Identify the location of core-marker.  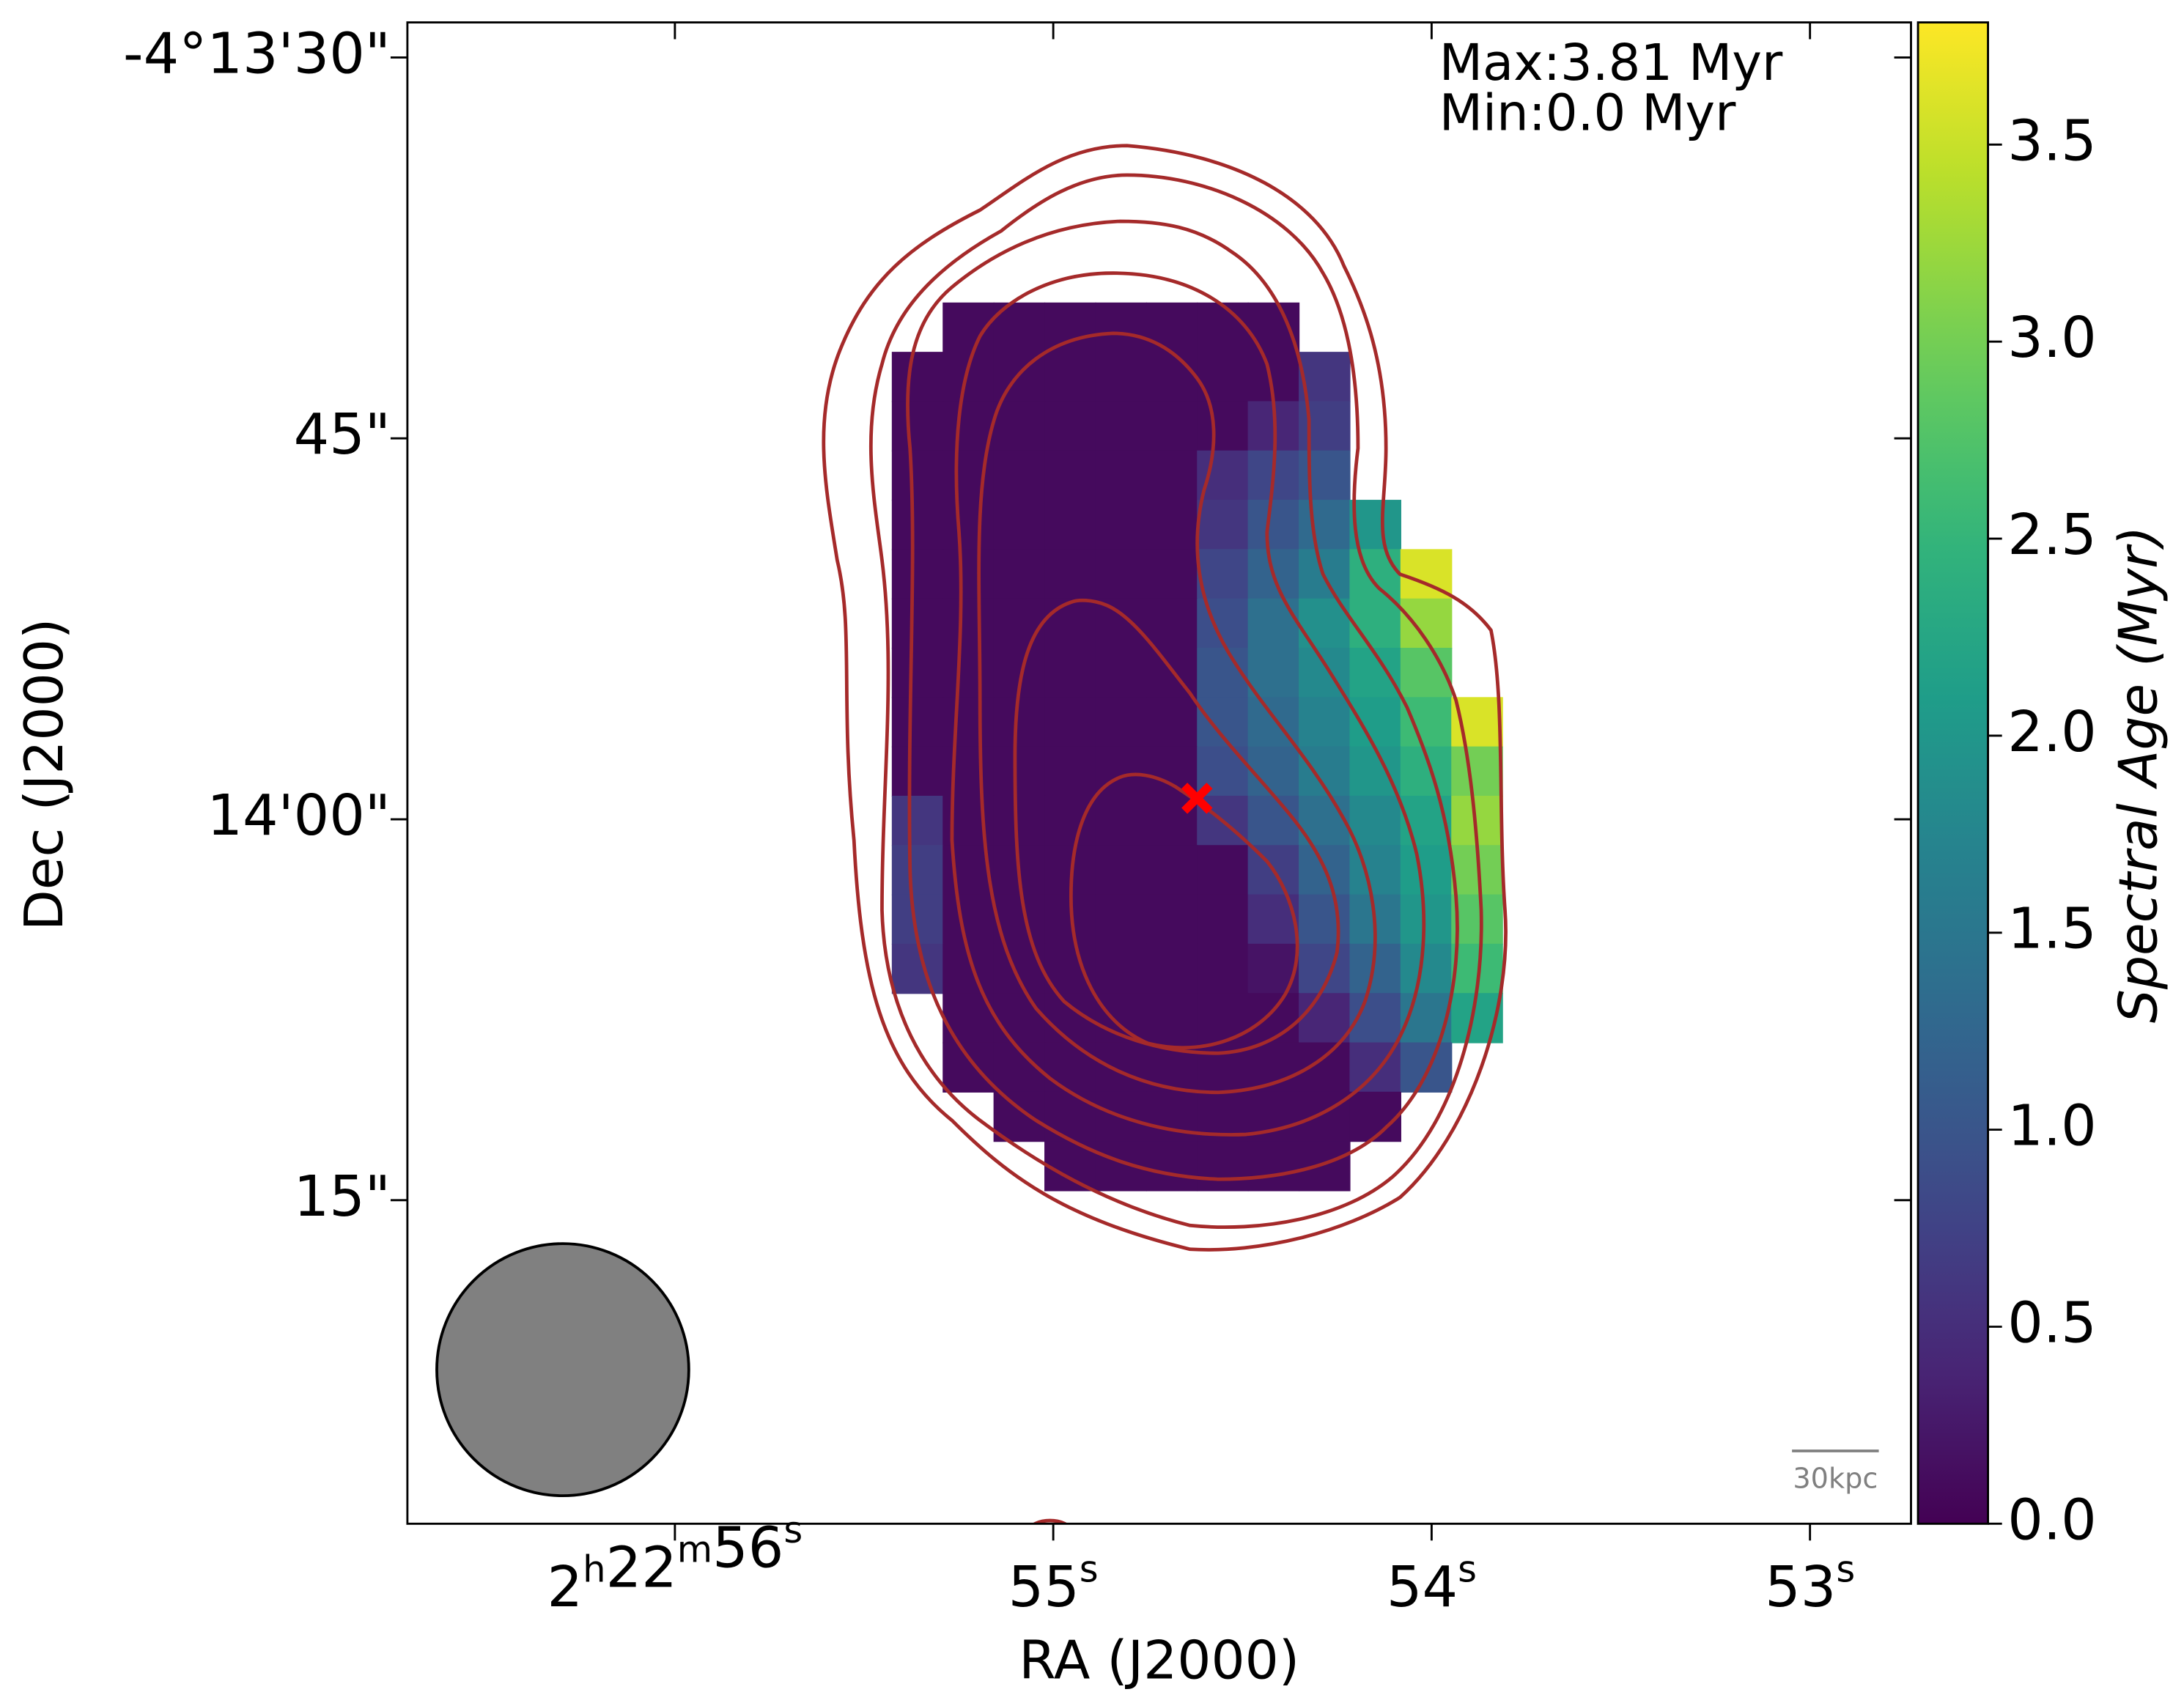
(1197, 799).